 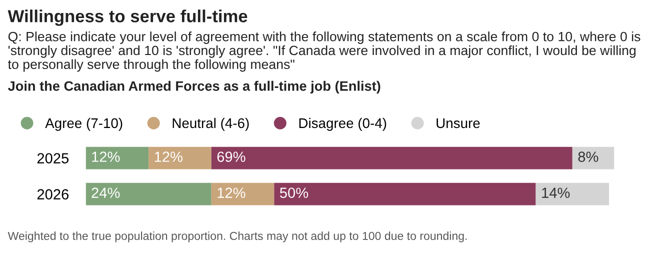 I want to click on legend-label: Agree (7-10), so click(x=83, y=124).